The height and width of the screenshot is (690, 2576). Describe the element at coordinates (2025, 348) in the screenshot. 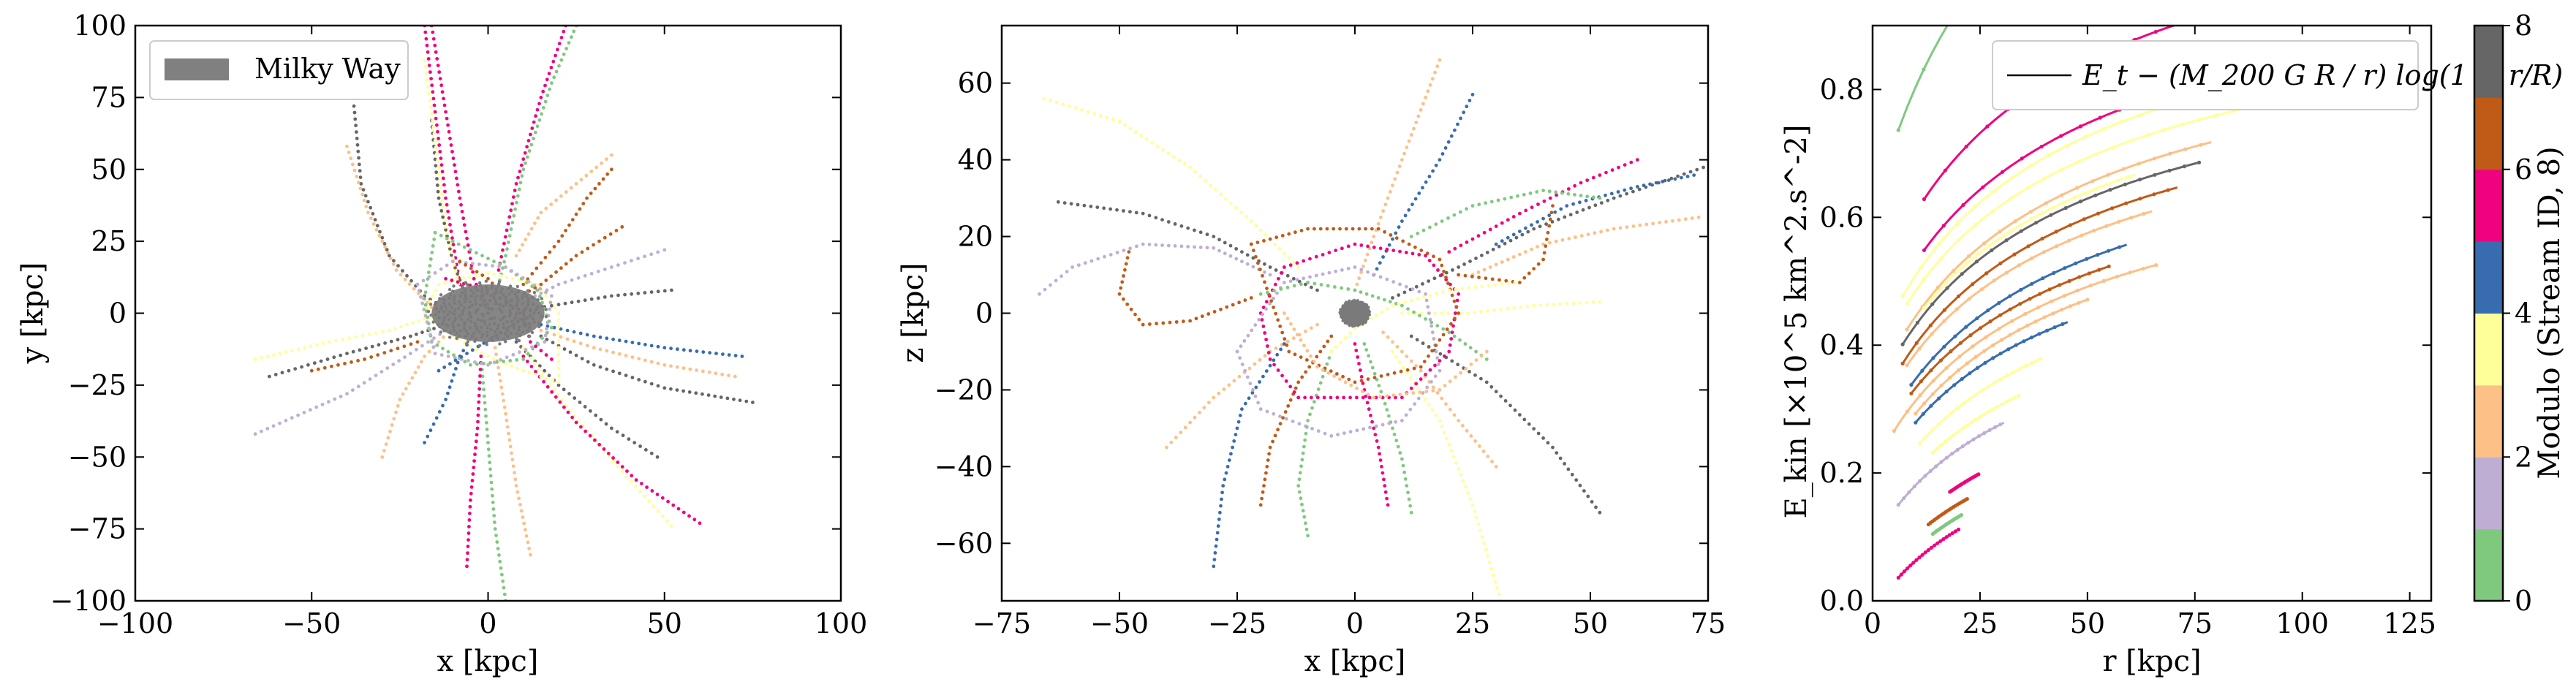

I see `energy-curve` at that location.